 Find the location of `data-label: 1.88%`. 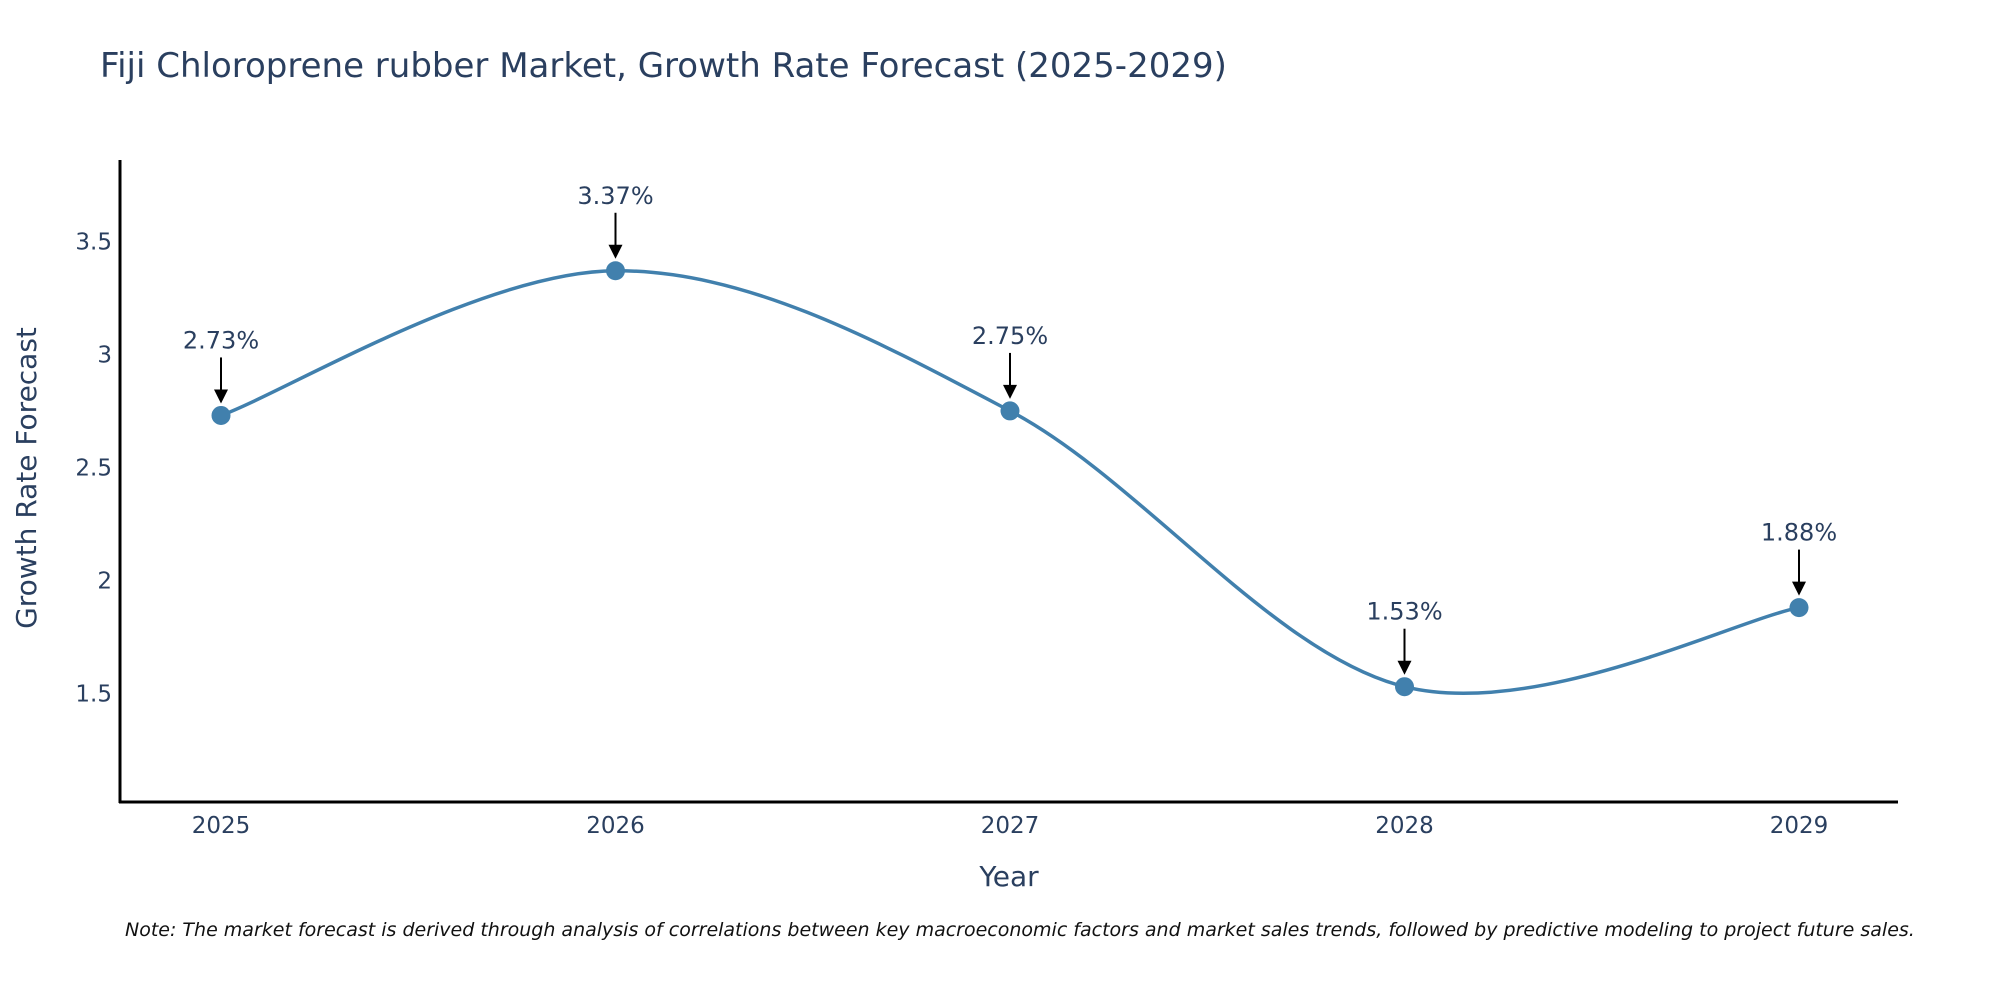

data-label: 1.88% is located at coordinates (1799, 533).